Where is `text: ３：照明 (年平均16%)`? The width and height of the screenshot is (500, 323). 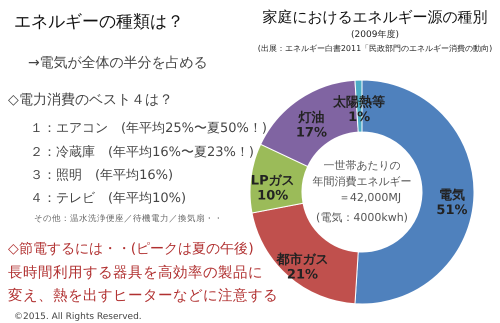
text: ３：照明 (年平均16%) is located at coordinates (102, 175).